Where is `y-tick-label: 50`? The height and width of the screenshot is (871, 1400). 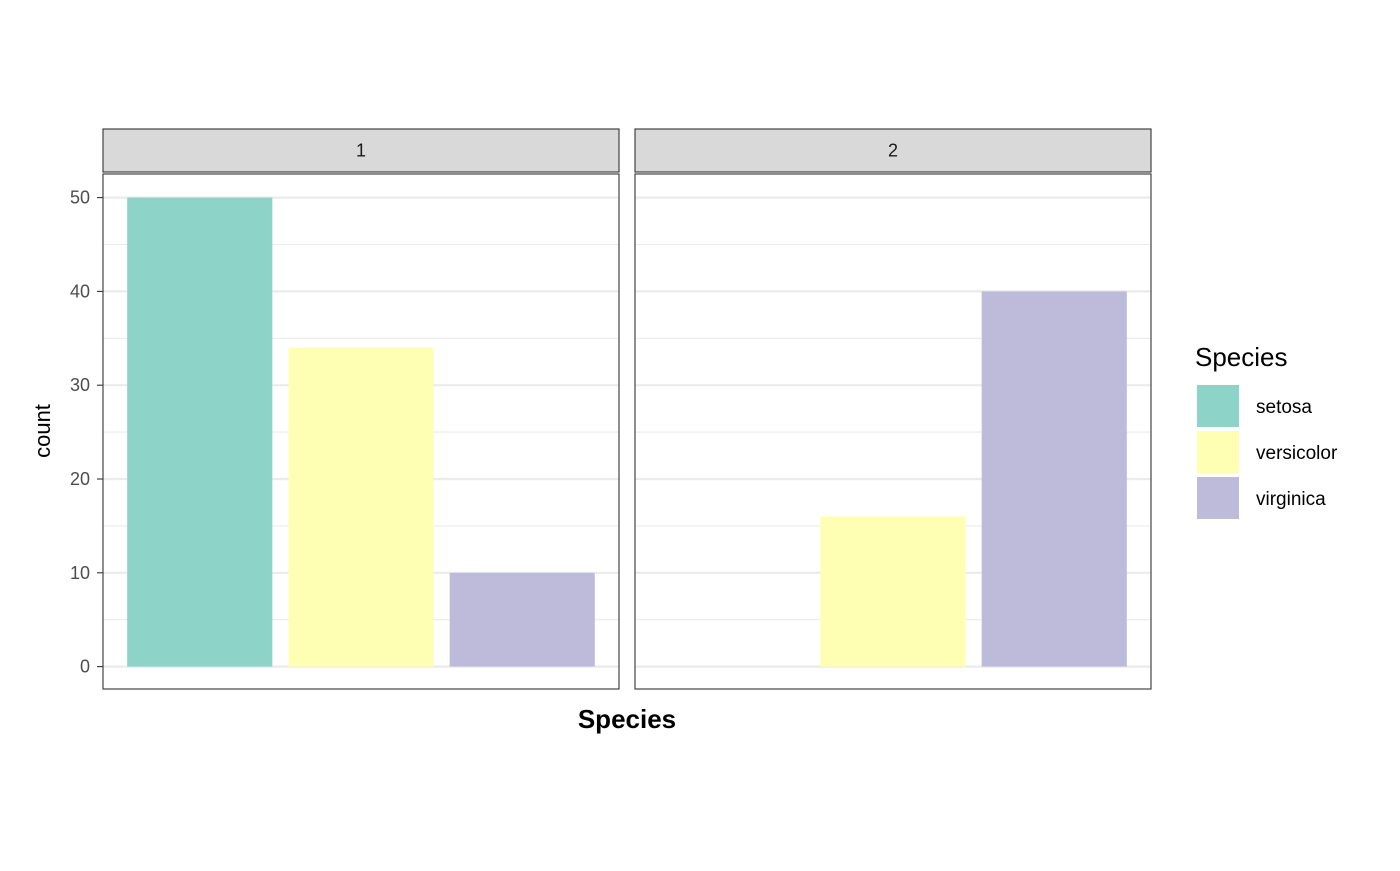 y-tick-label: 50 is located at coordinates (80, 198).